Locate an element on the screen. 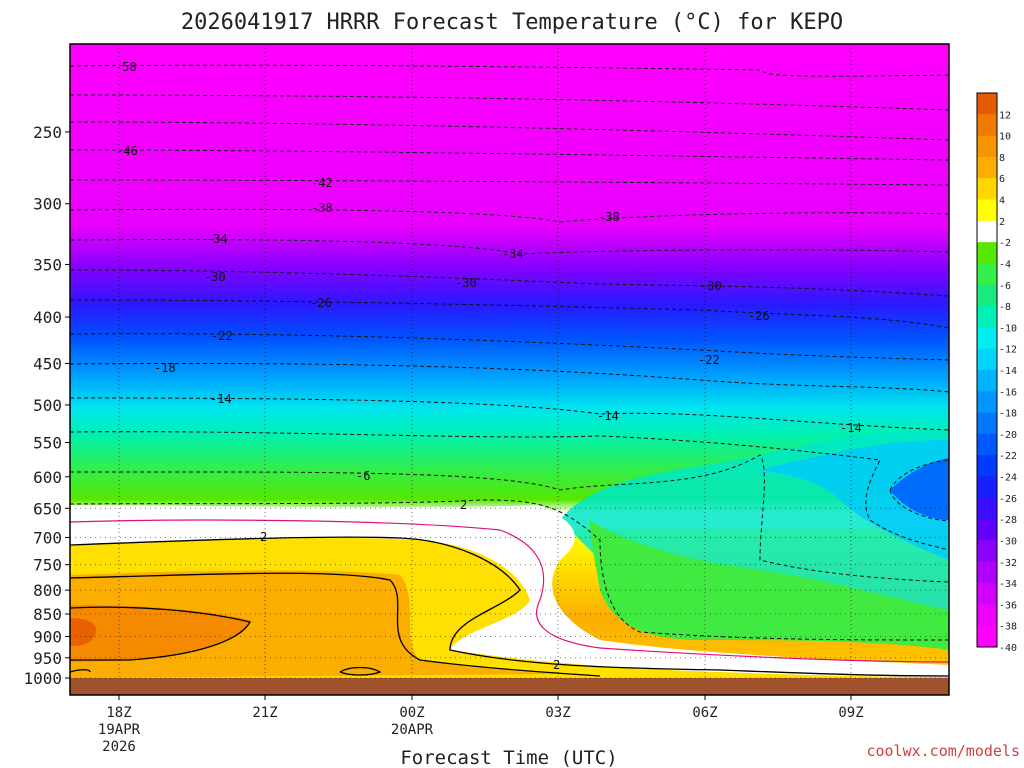 The width and height of the screenshot is (1024, 768). colorbar-tick-label: -30 is located at coordinates (1008, 541).